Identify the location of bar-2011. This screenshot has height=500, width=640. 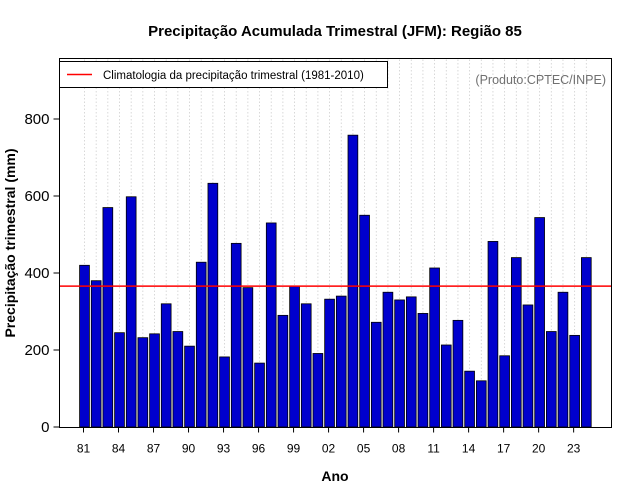
(434, 347).